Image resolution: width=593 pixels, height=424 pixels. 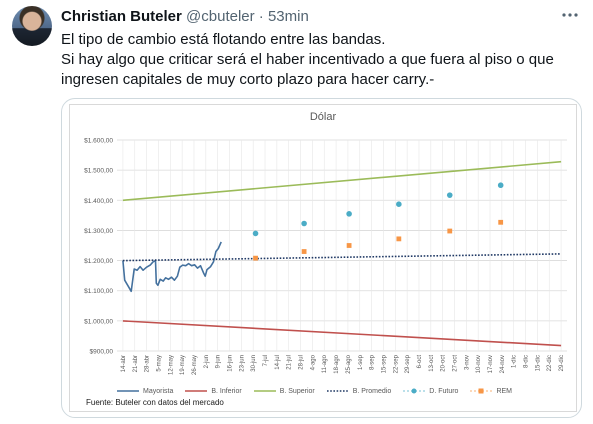 What do you see at coordinates (467, 362) in the screenshot?
I see `x-tick-label: 3-nov` at bounding box center [467, 362].